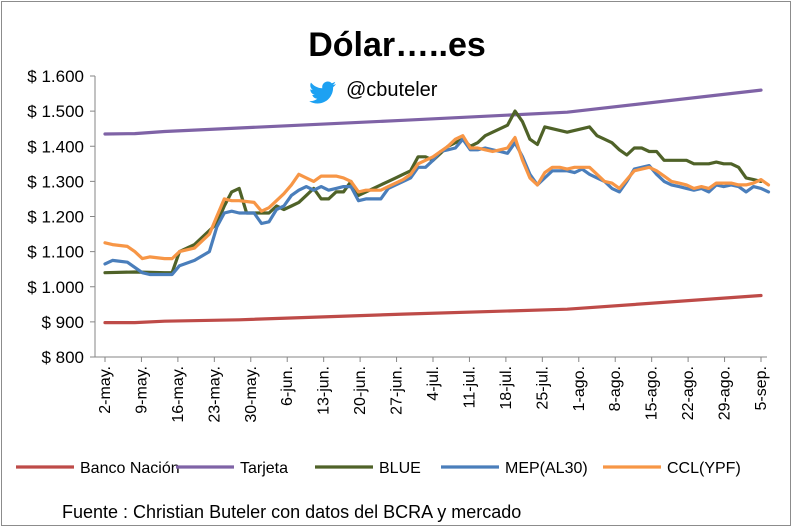 Image resolution: width=794 pixels, height=529 pixels. Describe the element at coordinates (469, 387) in the screenshot. I see `x-tick-label: 11-jul.` at that location.